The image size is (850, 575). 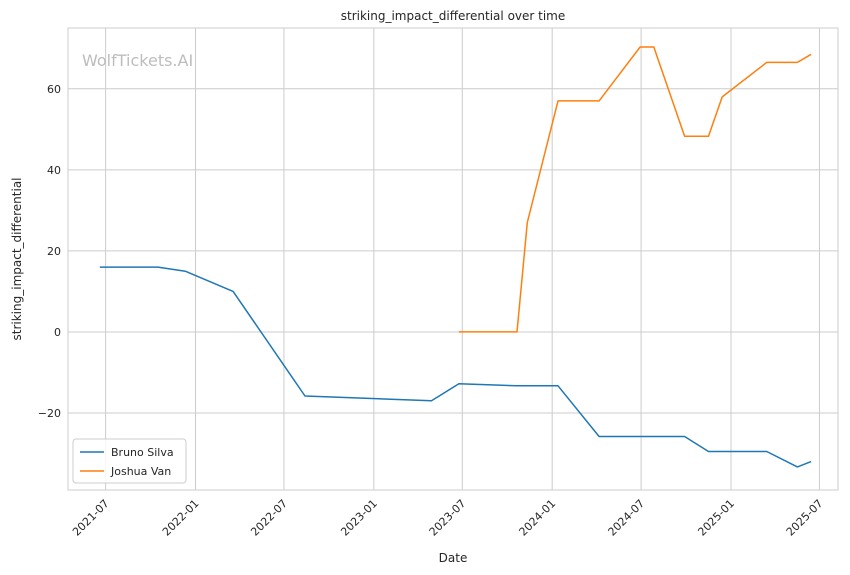 I want to click on y-tick-labels: −20 0 20 40 60, so click(x=49, y=251).